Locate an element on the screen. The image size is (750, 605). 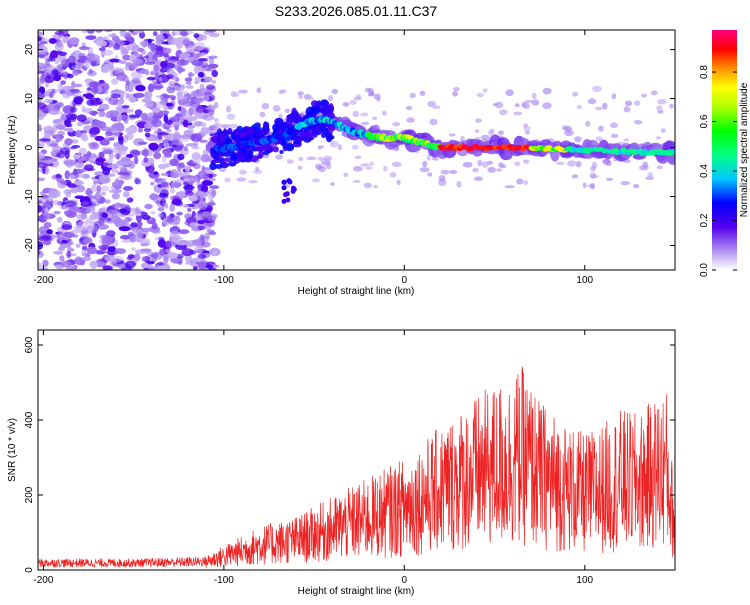
y-tick-label: 0 is located at coordinates (29, 147).